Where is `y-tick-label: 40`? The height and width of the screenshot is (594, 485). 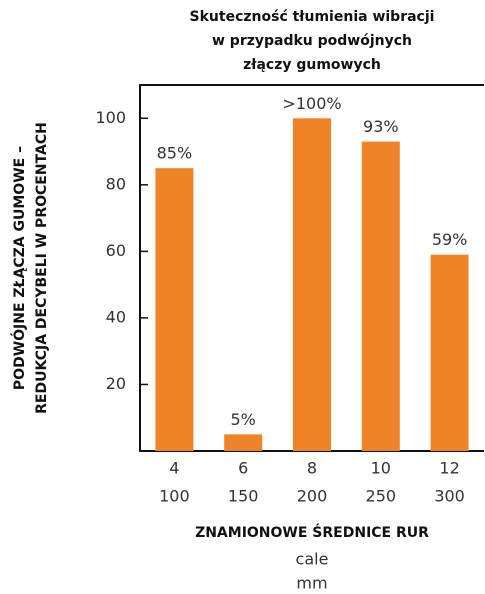
y-tick-label: 40 is located at coordinates (116, 316).